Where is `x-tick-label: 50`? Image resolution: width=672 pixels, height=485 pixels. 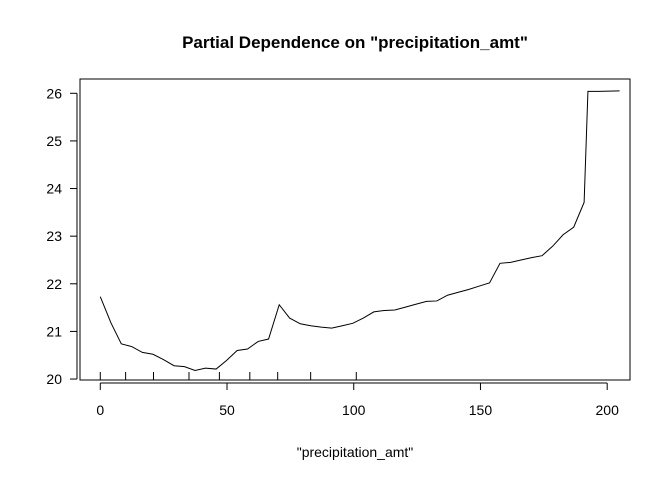 x-tick-label: 50 is located at coordinates (227, 410).